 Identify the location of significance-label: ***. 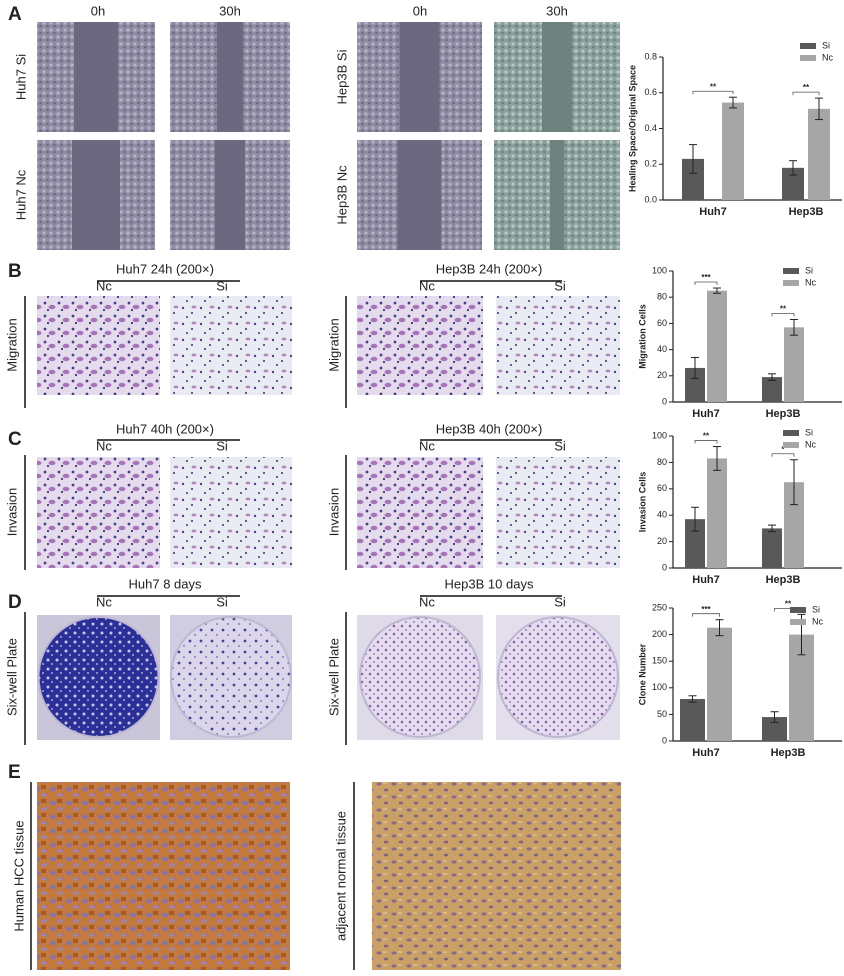
(706, 609).